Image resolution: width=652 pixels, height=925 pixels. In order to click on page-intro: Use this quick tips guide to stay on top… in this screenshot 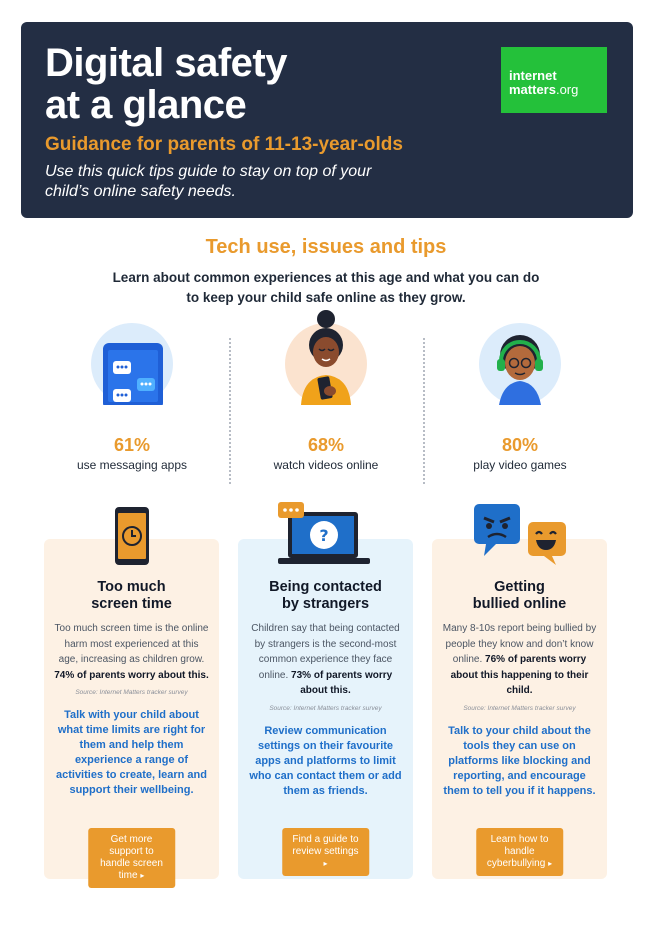, I will do `click(208, 181)`.